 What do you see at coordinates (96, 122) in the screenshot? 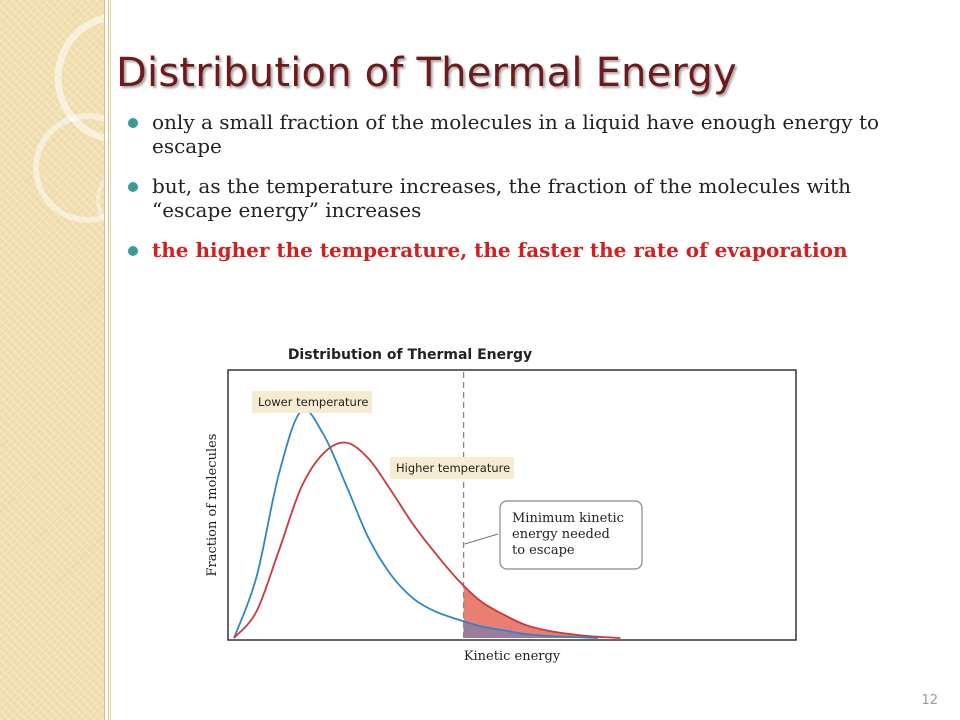
I see `decorative-circles` at bounding box center [96, 122].